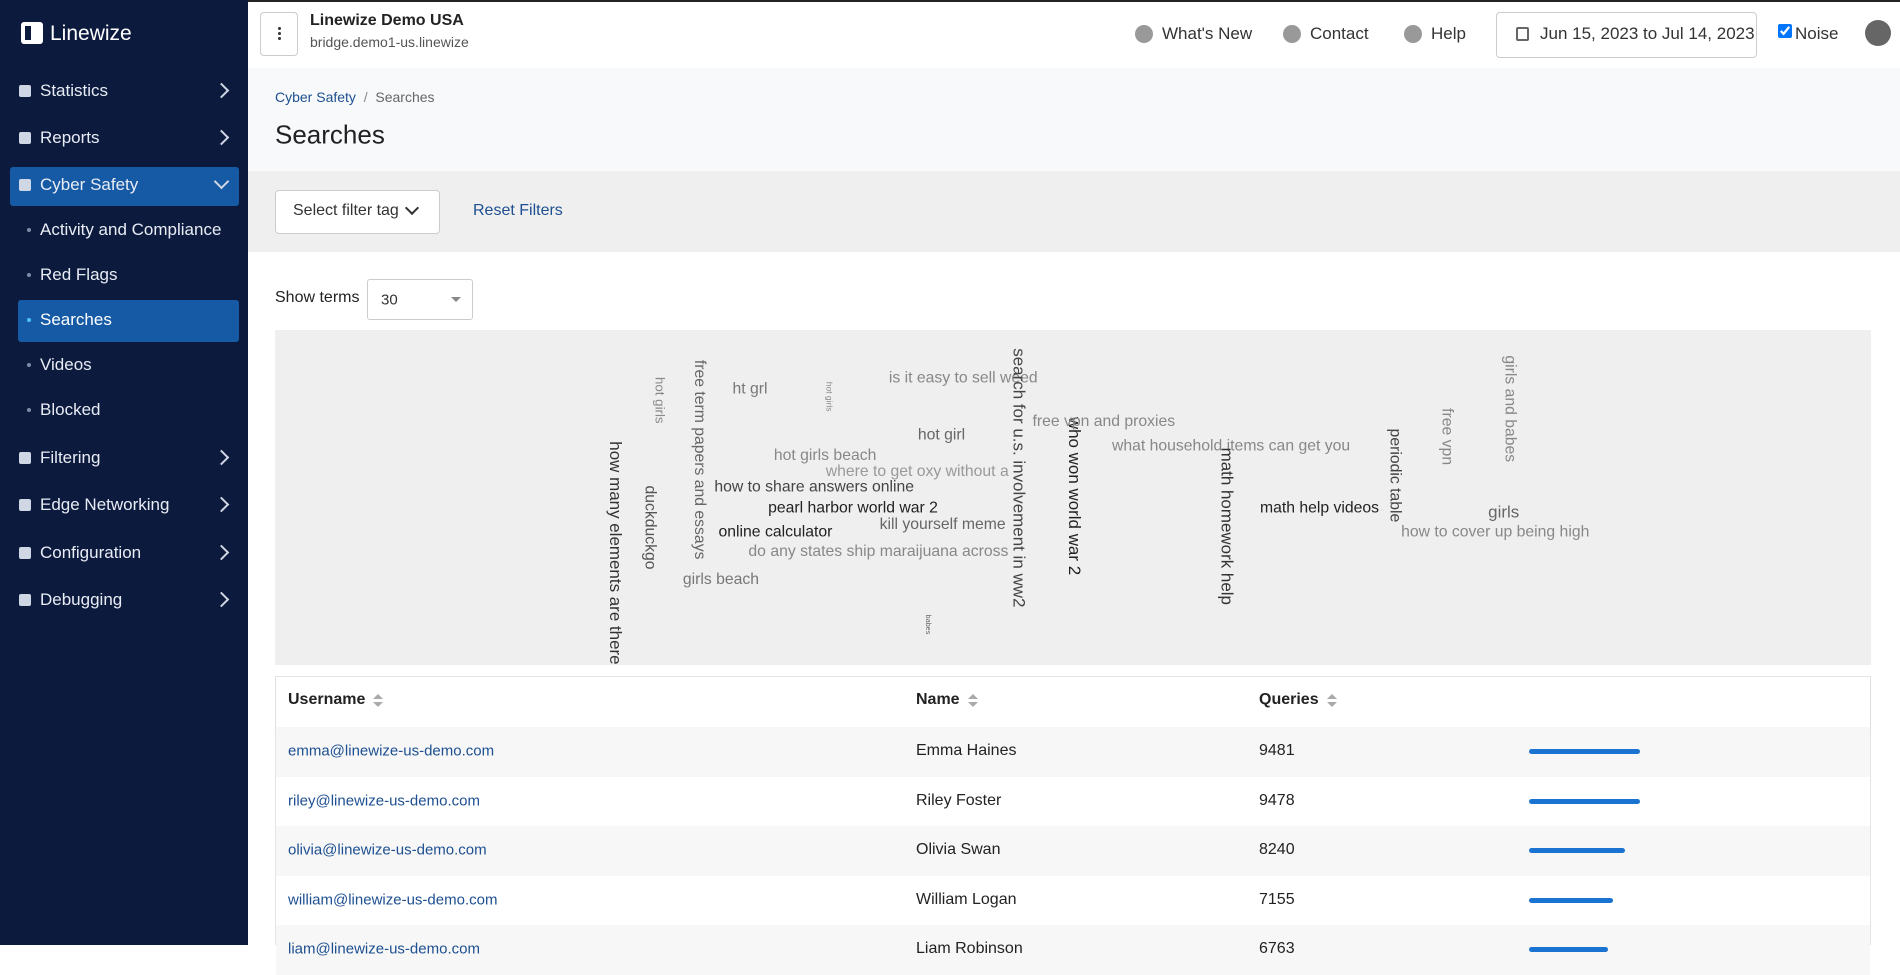 This screenshot has height=975, width=1900. Describe the element at coordinates (1074, 34) in the screenshot. I see `topbar` at that location.